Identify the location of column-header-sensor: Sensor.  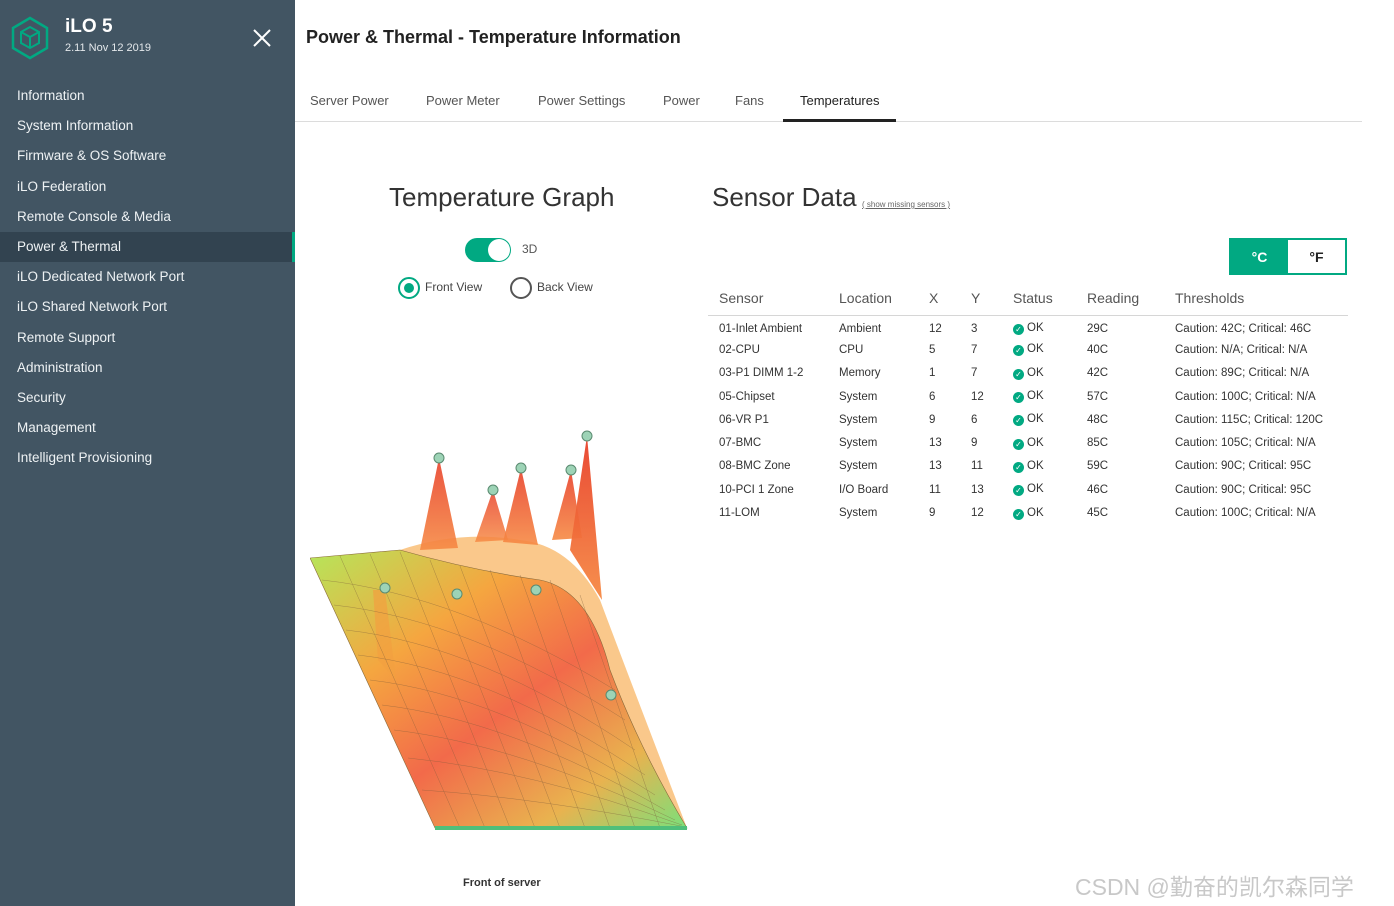
(768, 298).